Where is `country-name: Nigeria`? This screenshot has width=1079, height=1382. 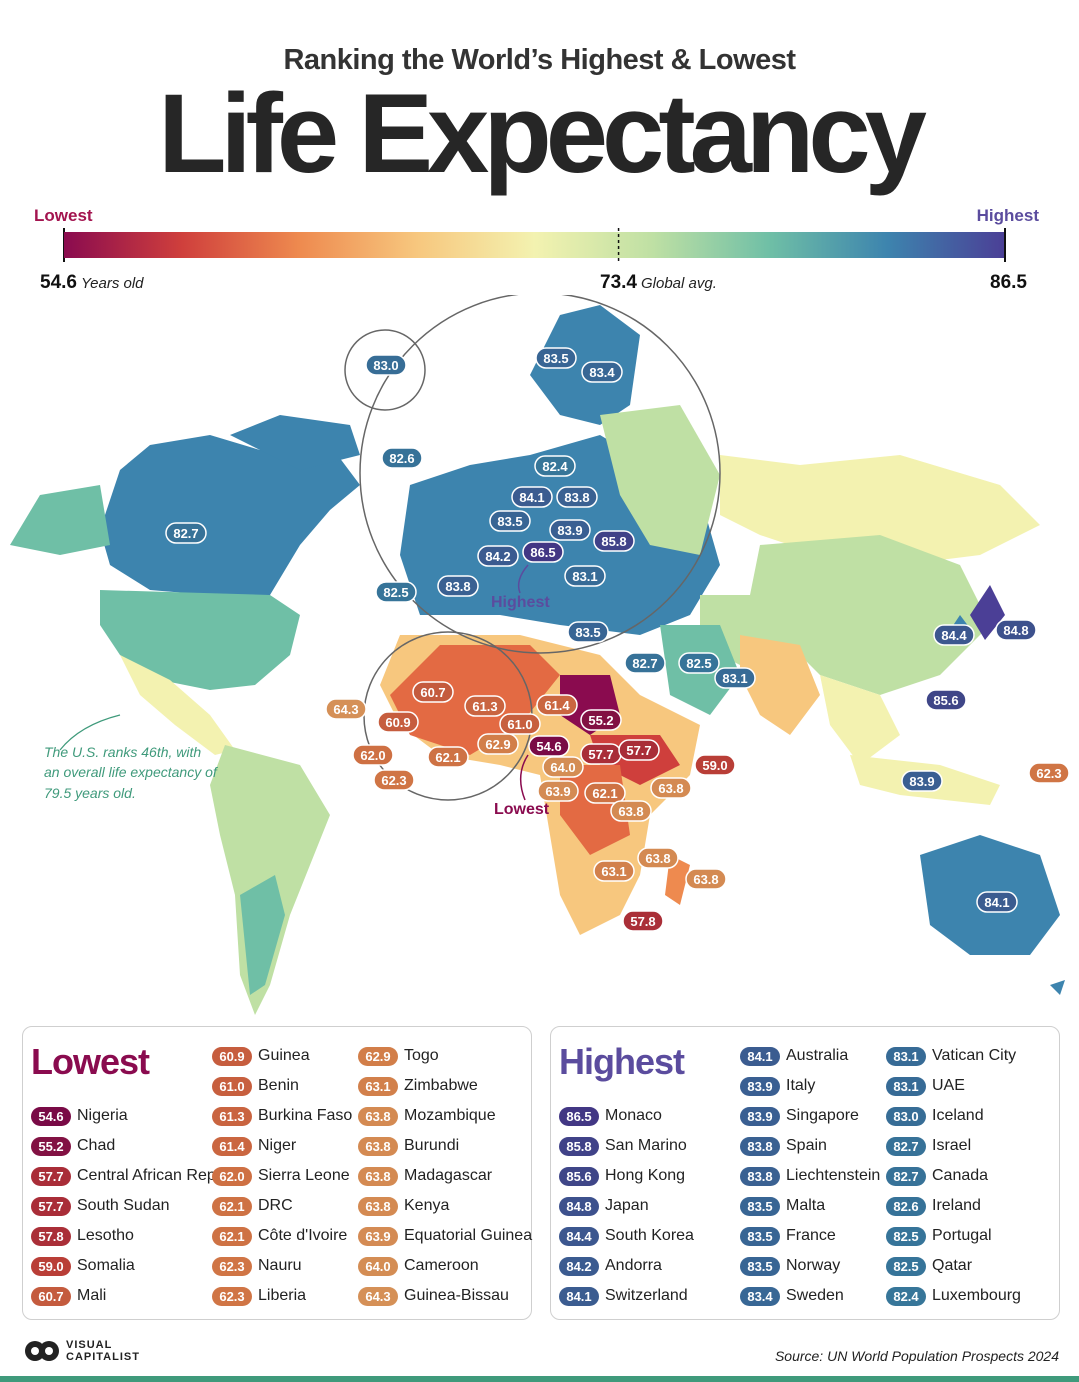
country-name: Nigeria is located at coordinates (102, 1115).